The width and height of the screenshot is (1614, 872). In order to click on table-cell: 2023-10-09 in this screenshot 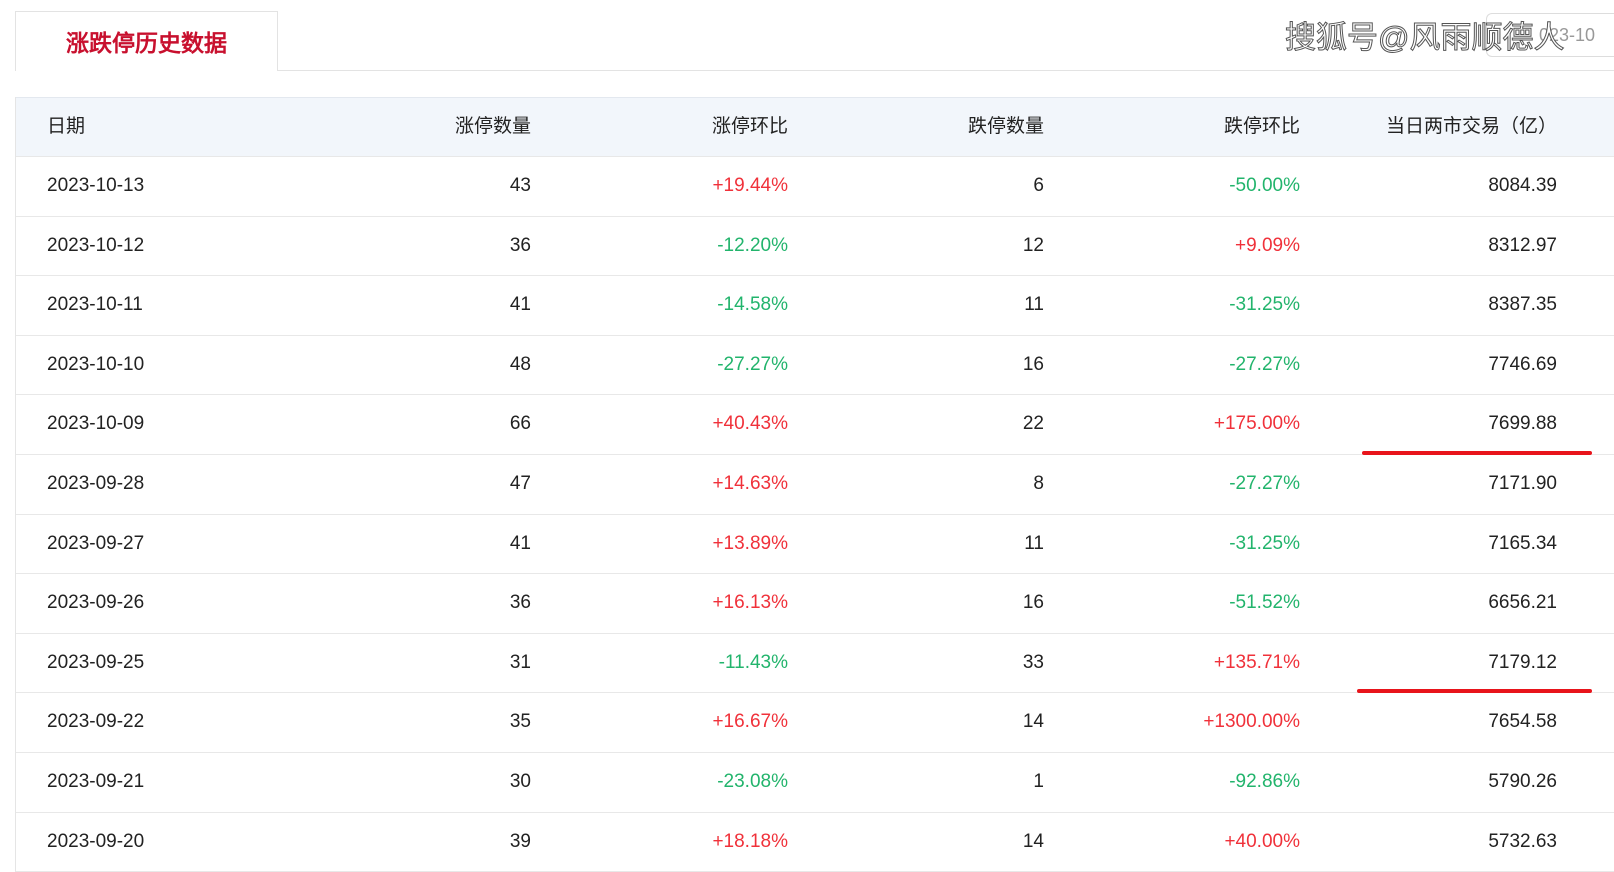, I will do `click(96, 424)`.